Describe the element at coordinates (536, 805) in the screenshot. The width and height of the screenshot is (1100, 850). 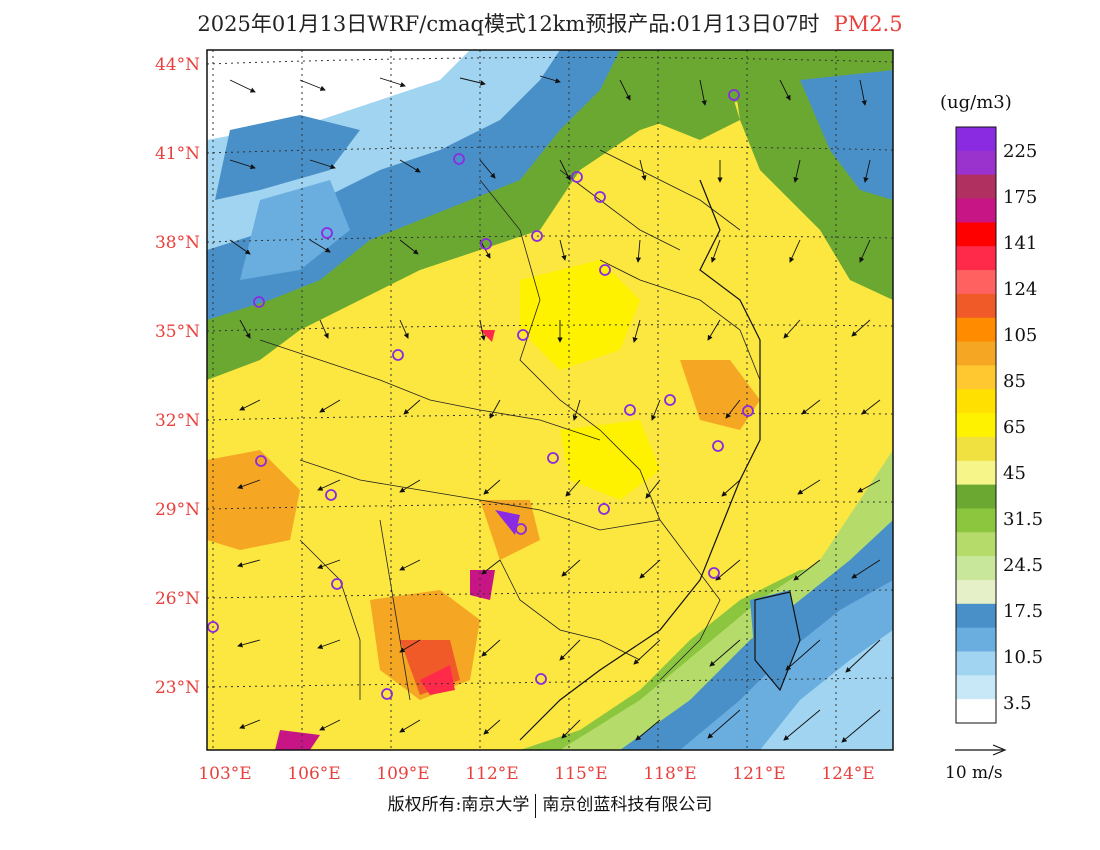
I see `footer-divider` at that location.